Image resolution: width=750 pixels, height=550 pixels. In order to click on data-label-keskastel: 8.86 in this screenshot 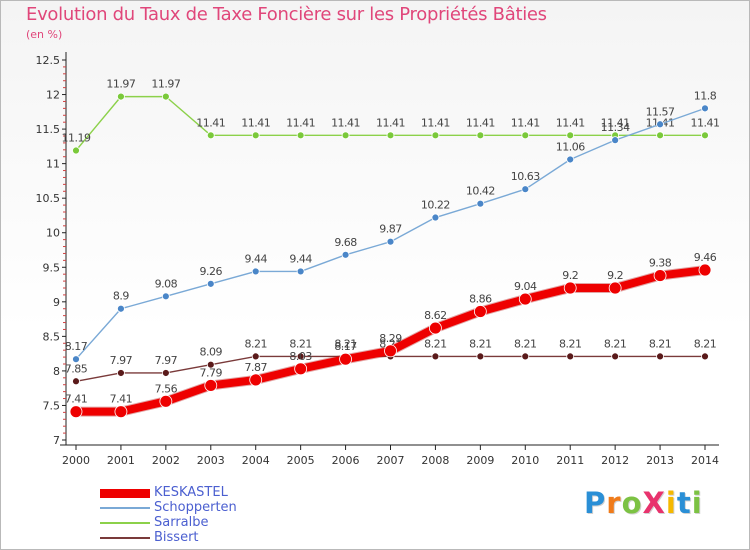, I will do `click(480, 298)`.